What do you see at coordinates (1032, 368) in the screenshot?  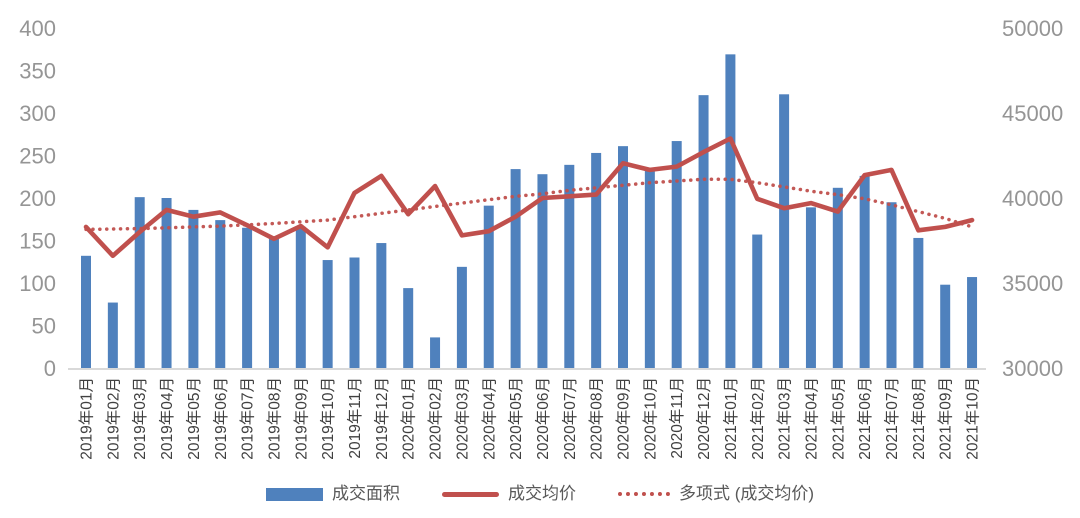 I see `right-axis-tick-30000: 30000` at bounding box center [1032, 368].